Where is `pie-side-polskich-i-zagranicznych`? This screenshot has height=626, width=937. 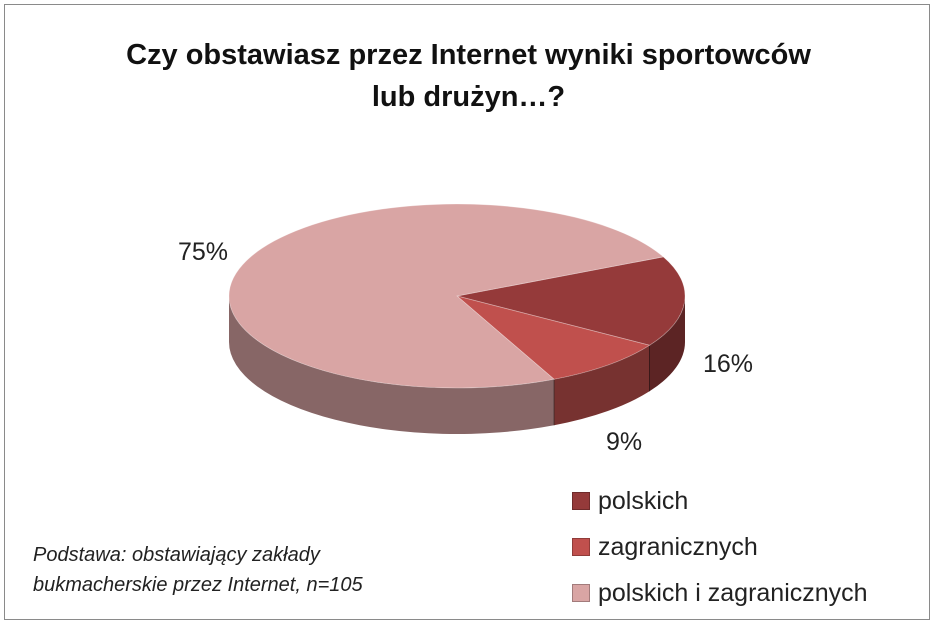
pie-side-polskich-i-zagranicznych is located at coordinates (392, 365).